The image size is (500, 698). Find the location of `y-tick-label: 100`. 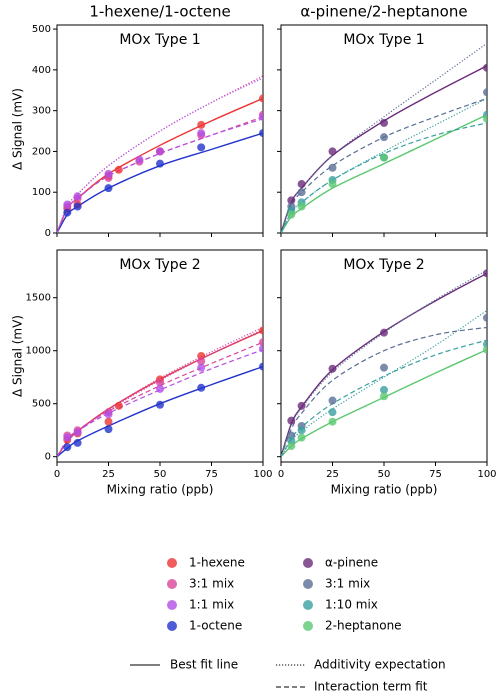

y-tick-label: 100 is located at coordinates (41, 192).